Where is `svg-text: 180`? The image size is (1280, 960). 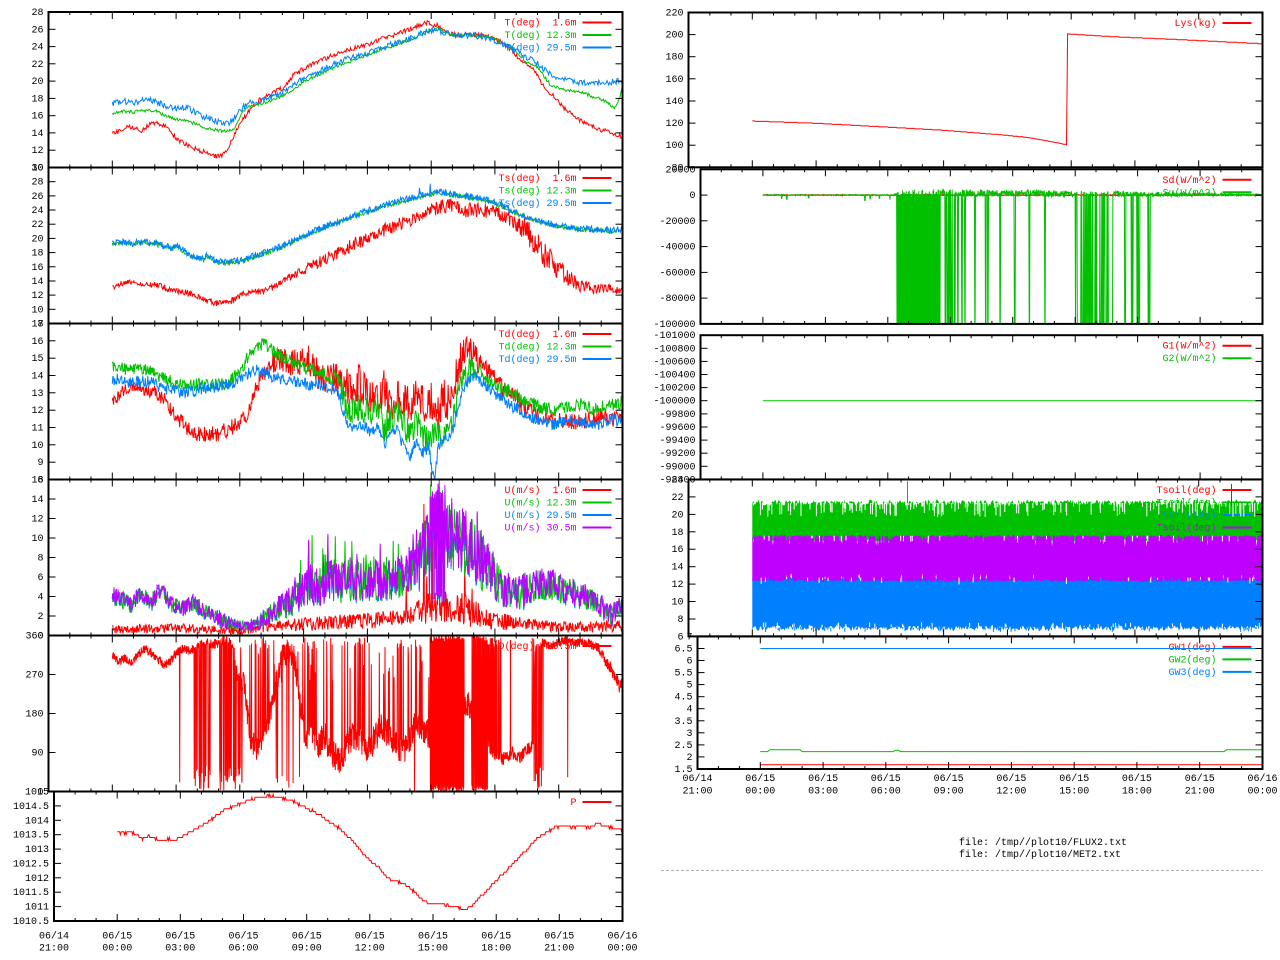
svg-text: 180 is located at coordinates (34, 715).